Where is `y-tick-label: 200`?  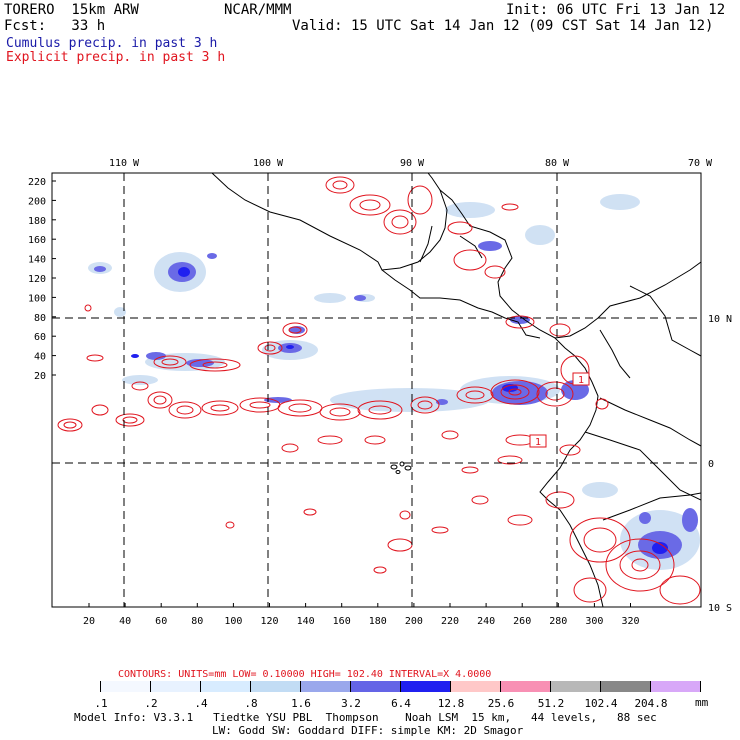
y-tick-label: 200 is located at coordinates (37, 201).